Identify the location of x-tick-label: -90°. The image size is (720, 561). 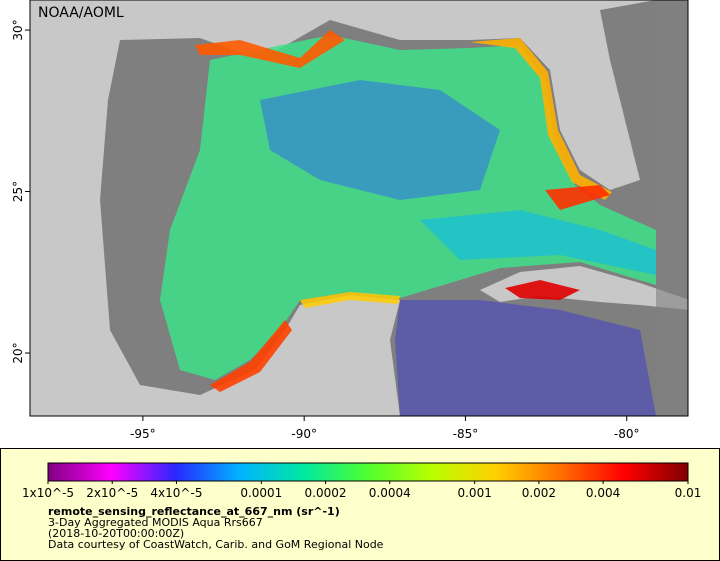
(304, 434).